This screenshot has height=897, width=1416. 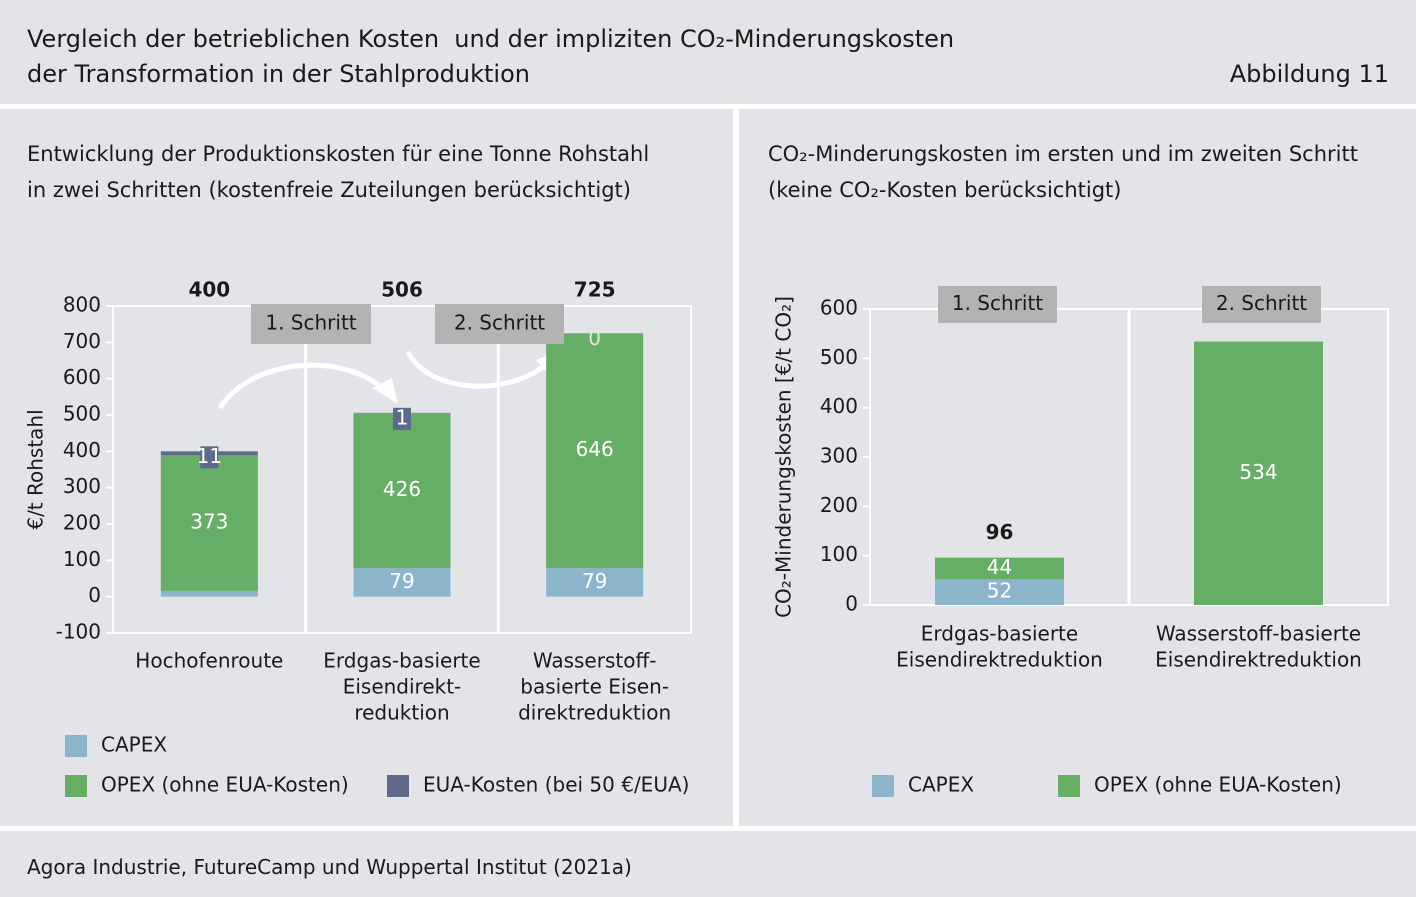 I want to click on step-arrows, so click(x=382, y=380).